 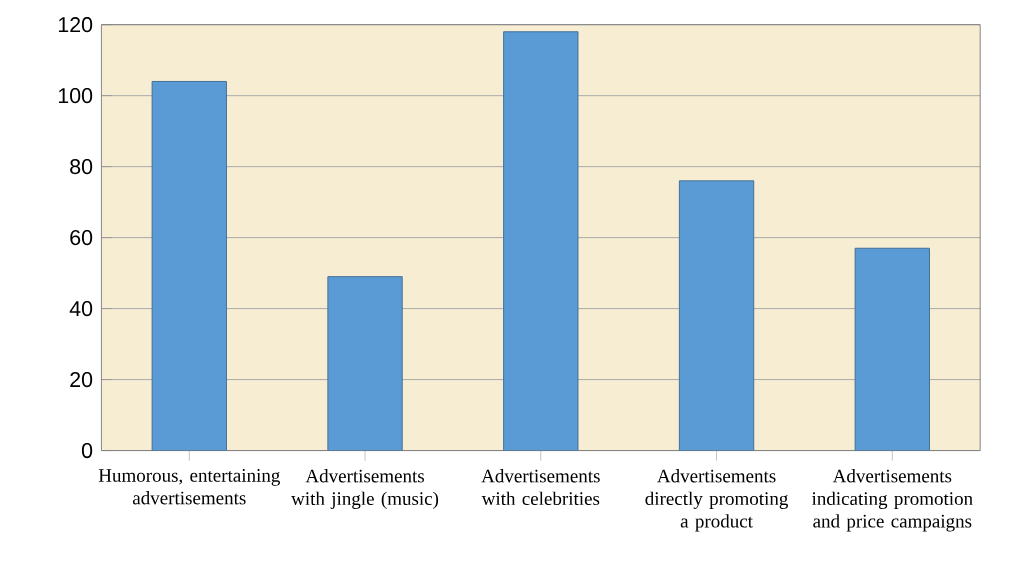 I want to click on x-tick-label: Advertisements with jingle (music), so click(x=365, y=489).